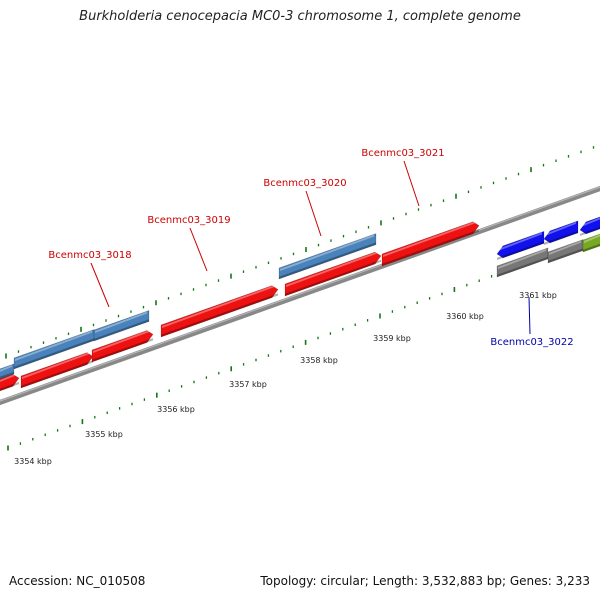 Image resolution: width=600 pixels, height=600 pixels. Describe the element at coordinates (33, 461) in the screenshot. I see `kbp-label: 3354 kbp` at that location.